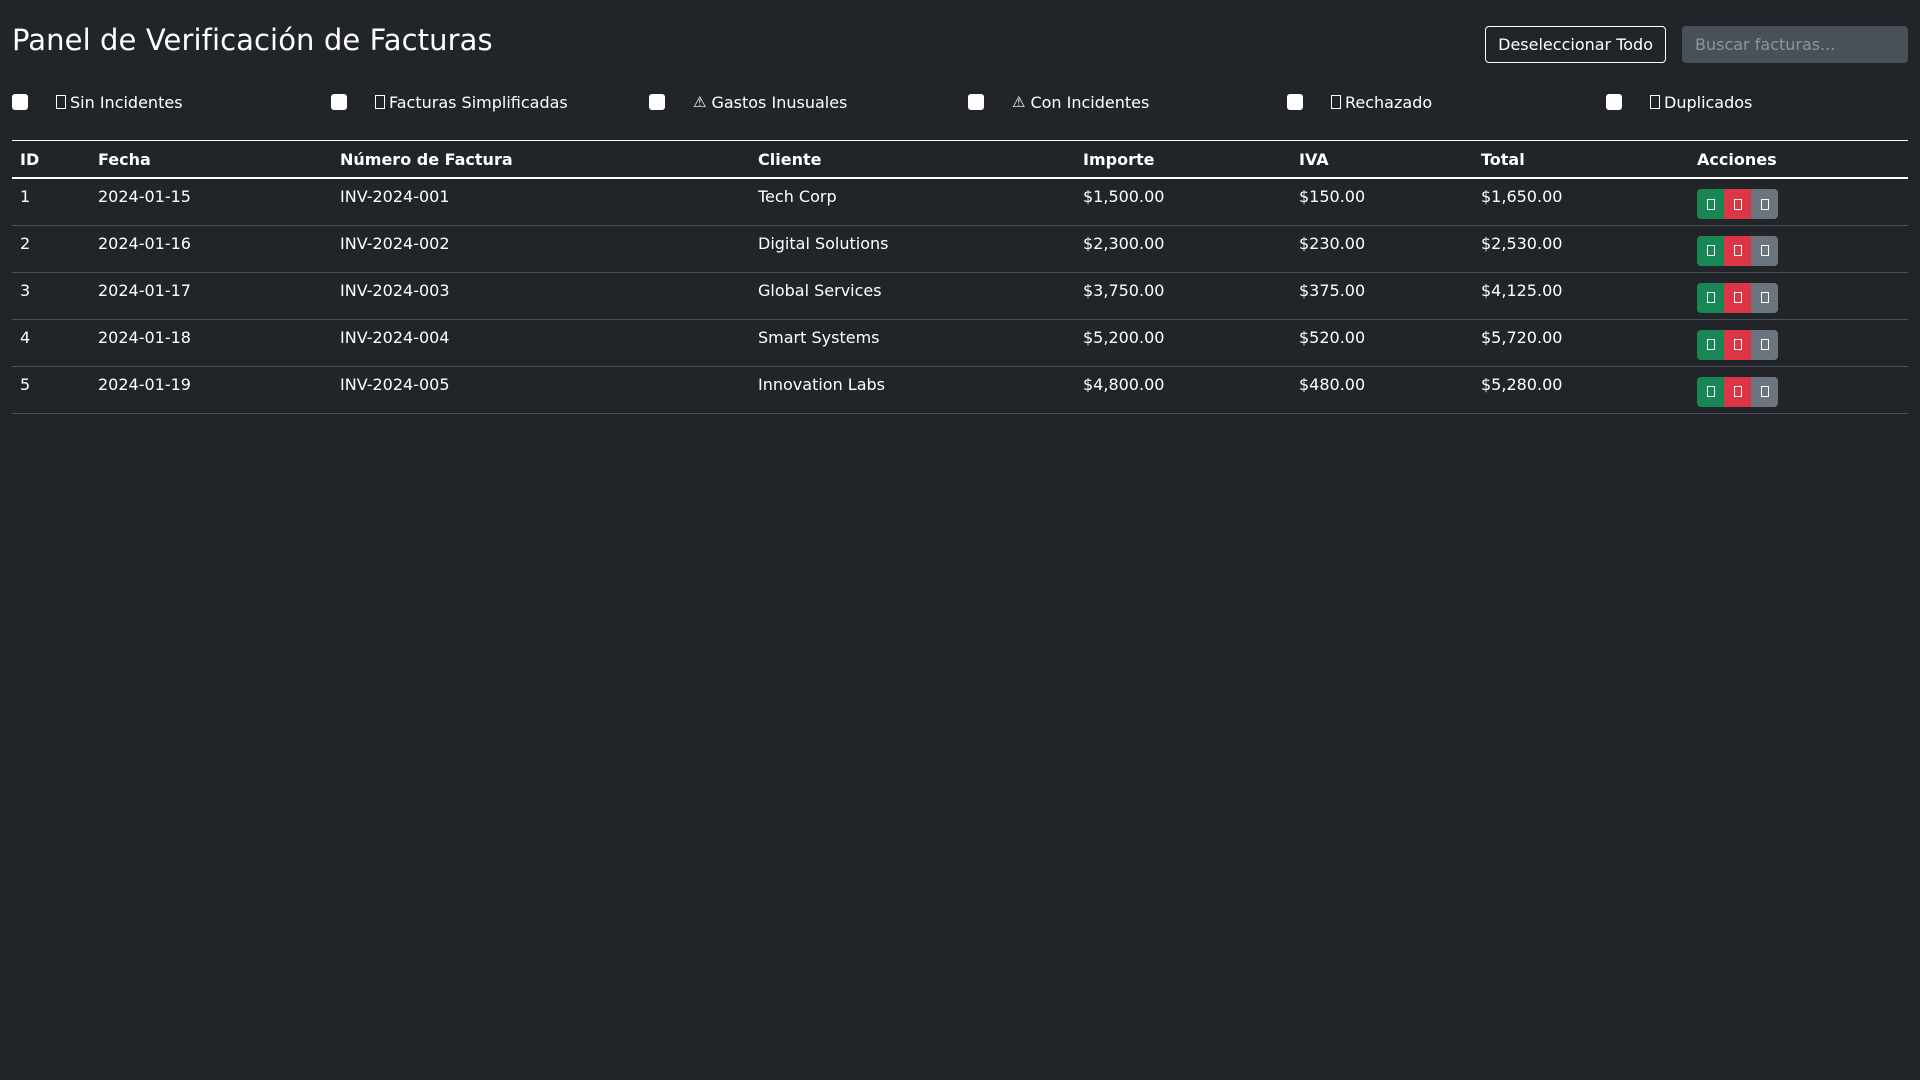 Image resolution: width=1920 pixels, height=1080 pixels. Describe the element at coordinates (211, 159) in the screenshot. I see `column-header-fecha: Fecha` at that location.